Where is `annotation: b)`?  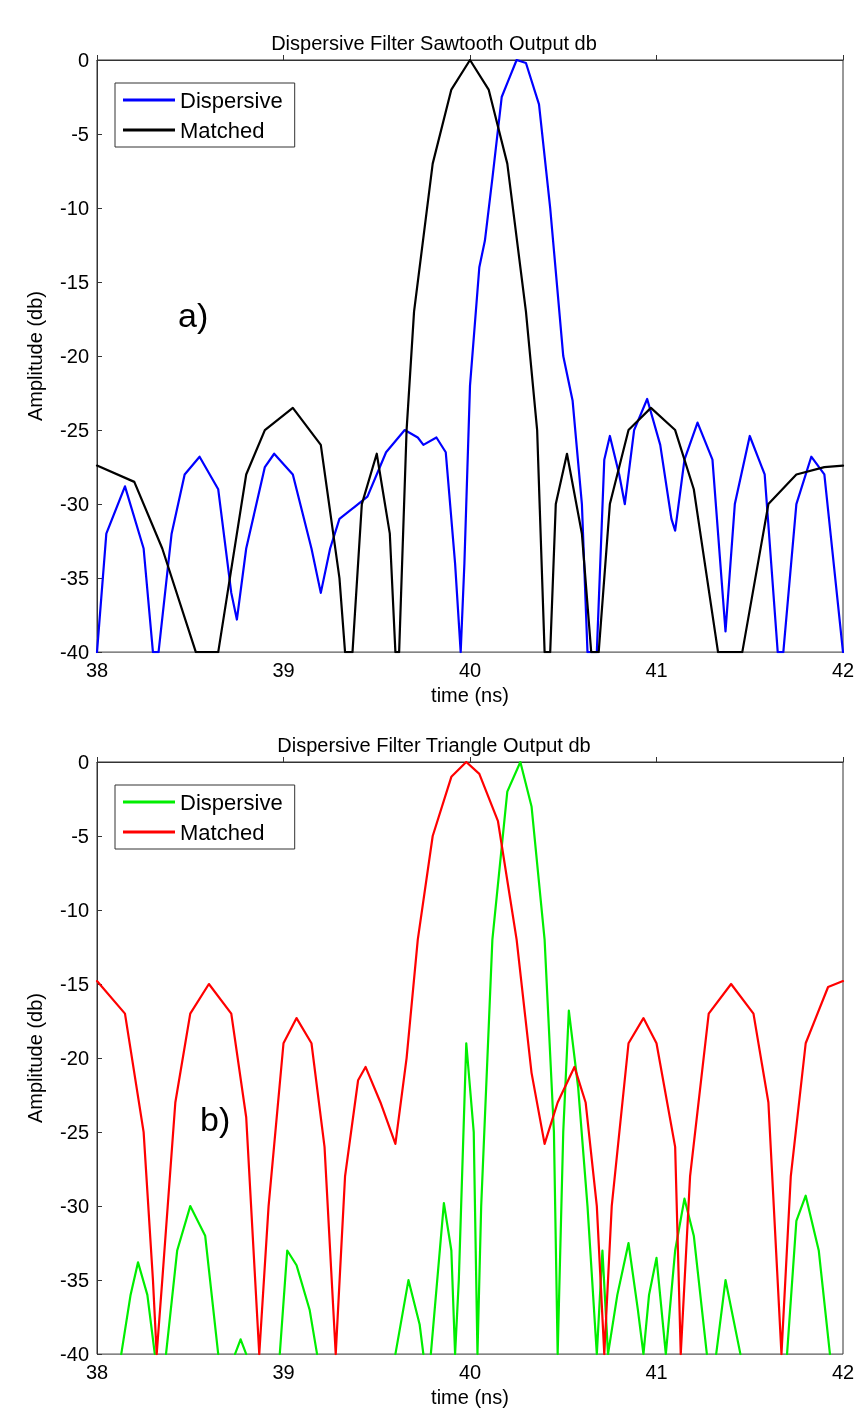 annotation: b) is located at coordinates (215, 1119).